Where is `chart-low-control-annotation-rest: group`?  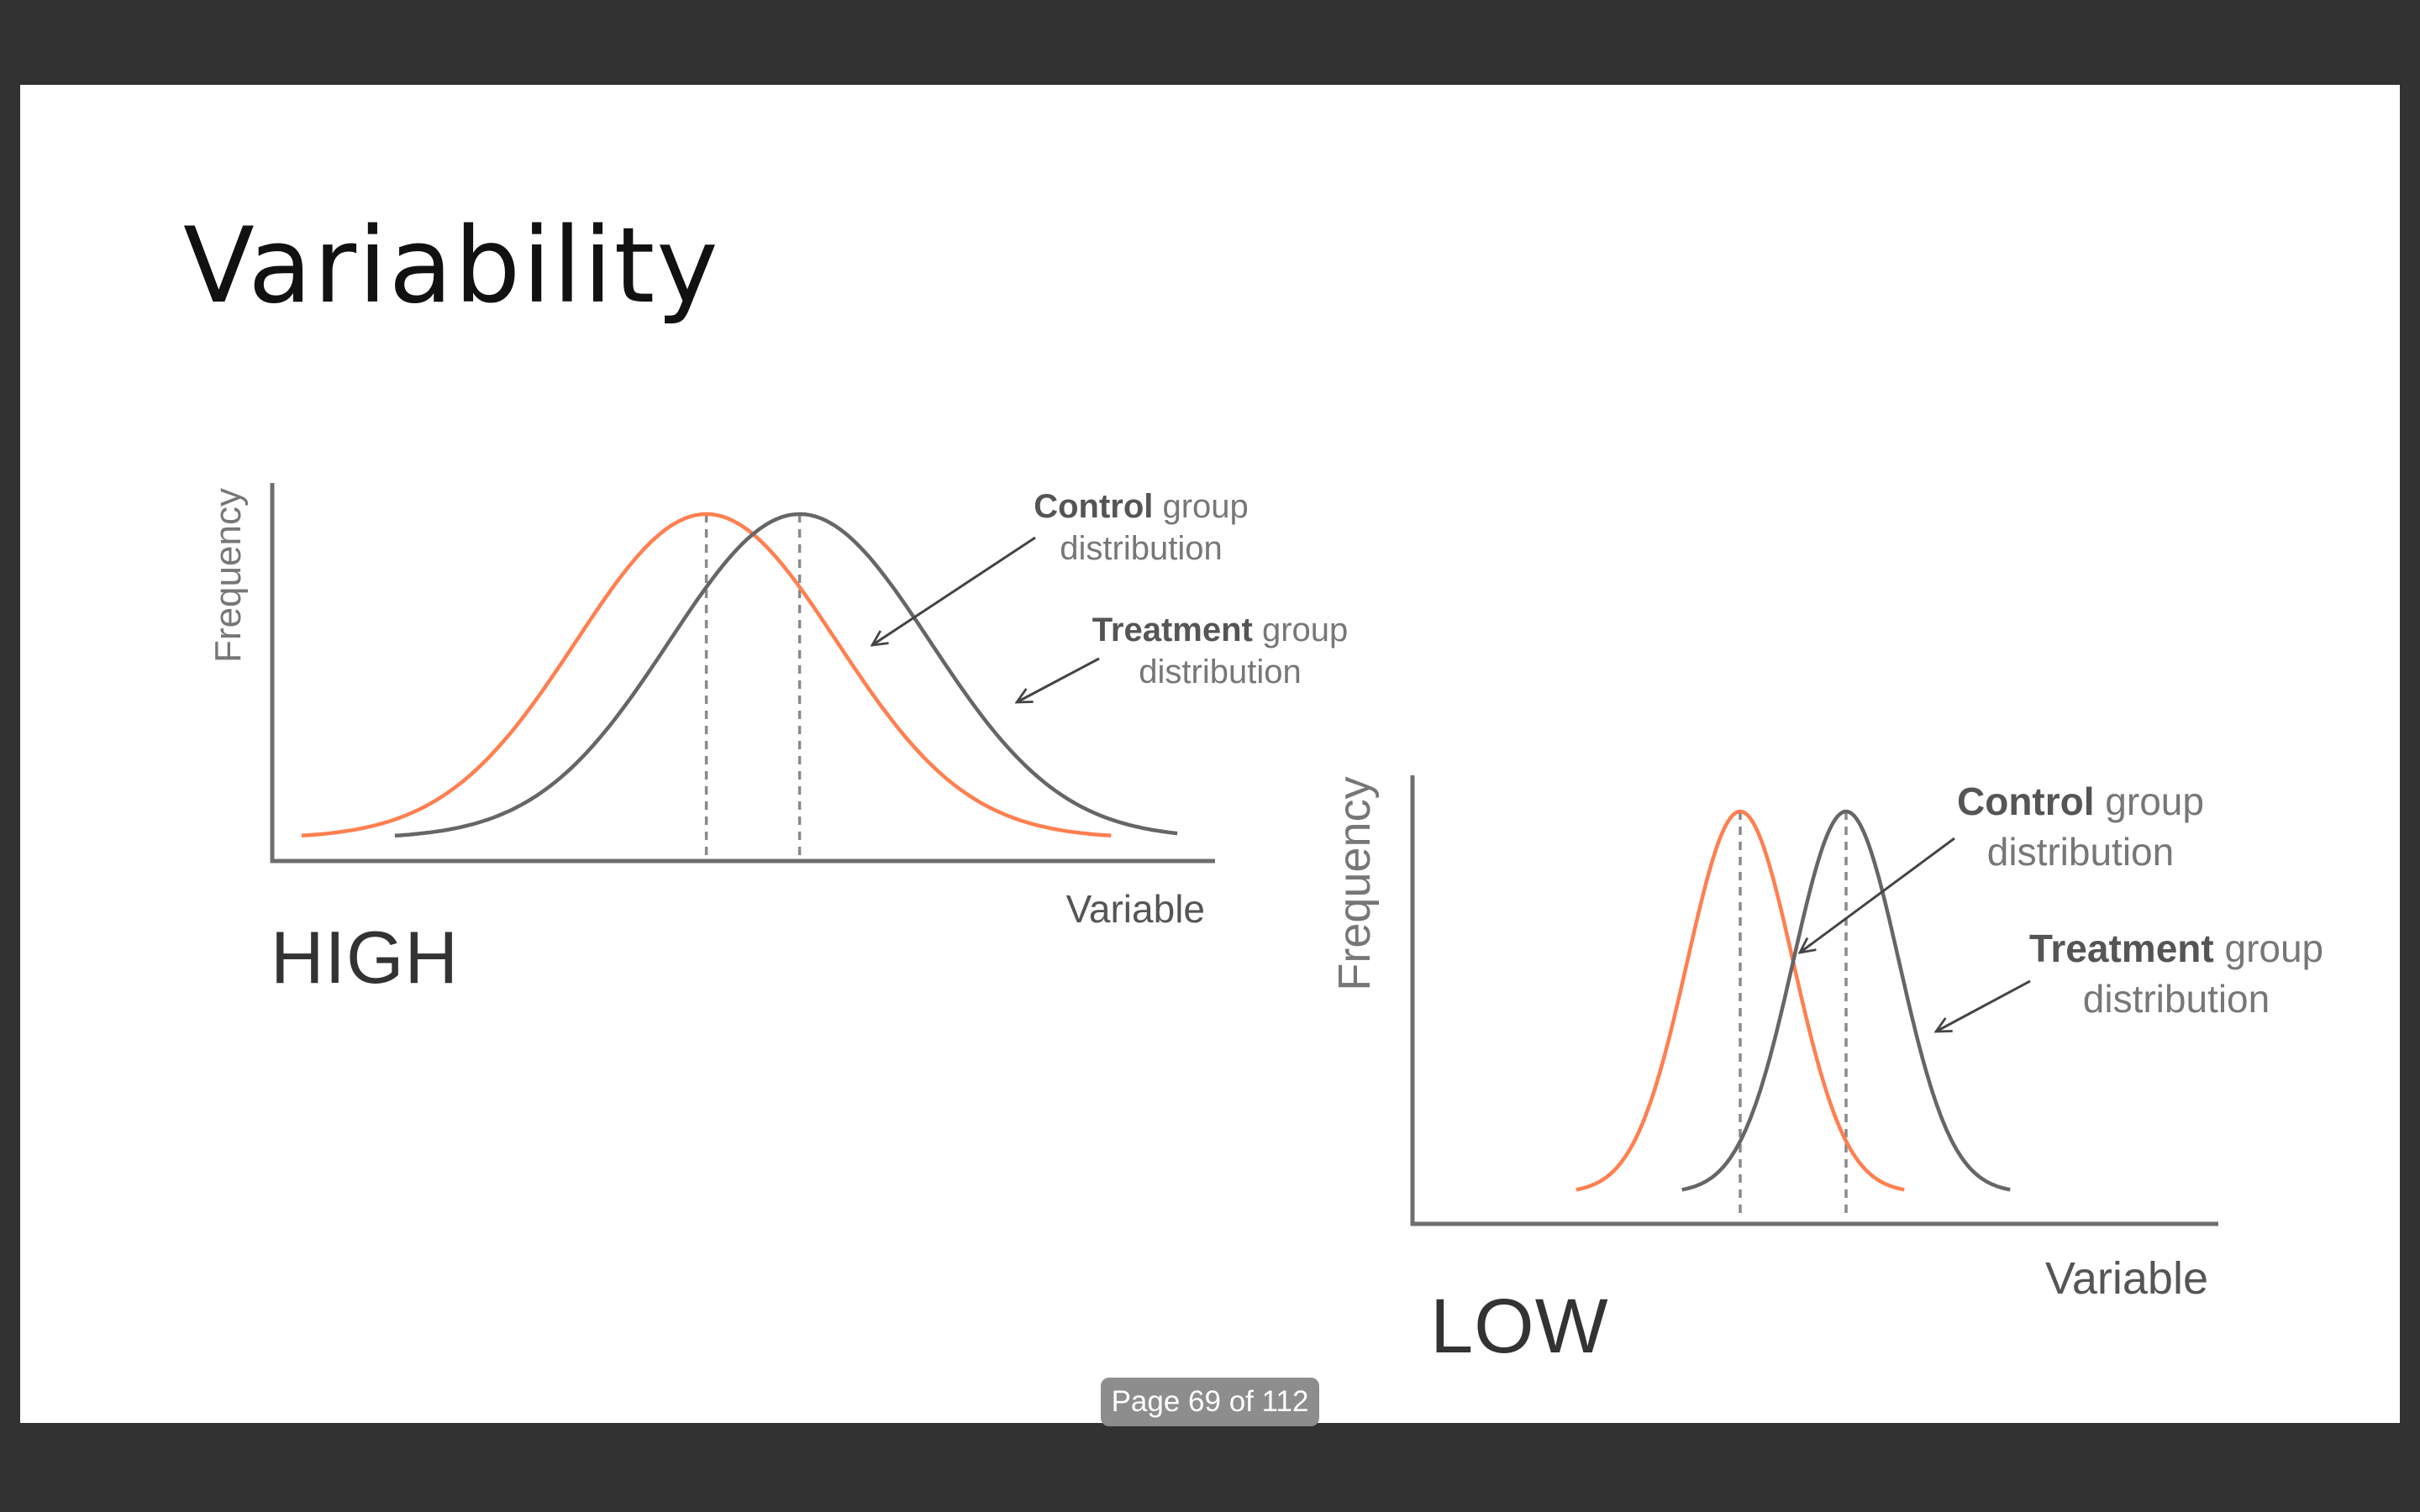 chart-low-control-annotation-rest: group is located at coordinates (2149, 801).